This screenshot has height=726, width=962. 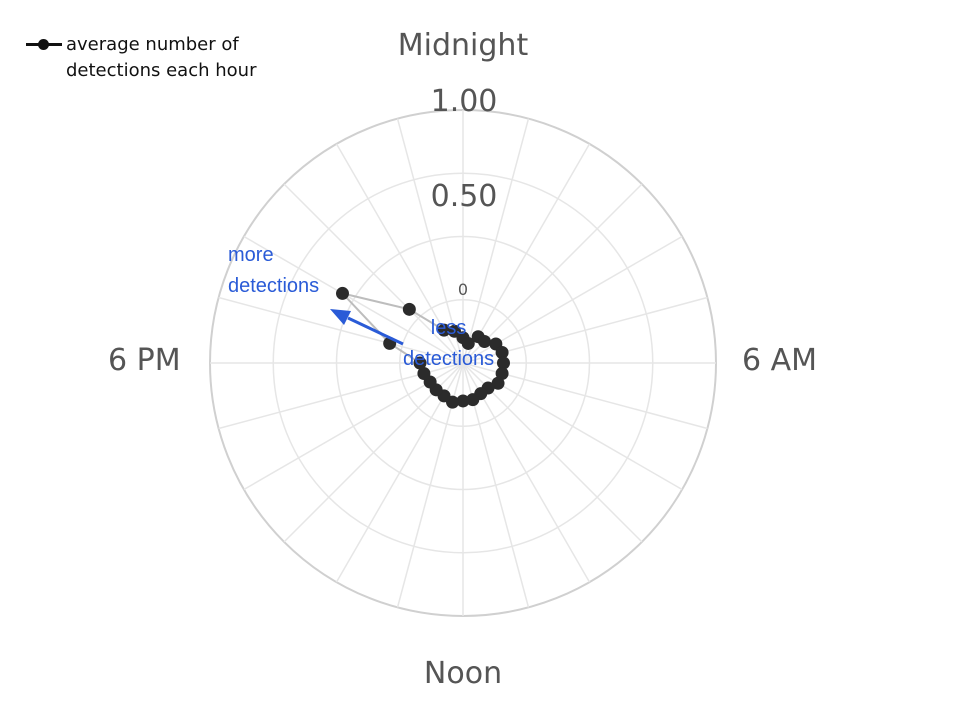 What do you see at coordinates (161, 57) in the screenshot?
I see `legend-label: average number of detections each hour` at bounding box center [161, 57].